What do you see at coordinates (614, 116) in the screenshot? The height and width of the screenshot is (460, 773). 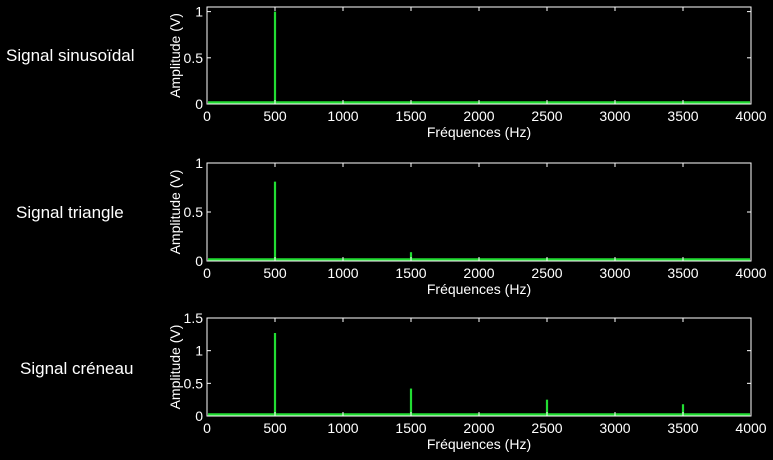 I see `x-tick-label-sinus-6: 3000` at bounding box center [614, 116].